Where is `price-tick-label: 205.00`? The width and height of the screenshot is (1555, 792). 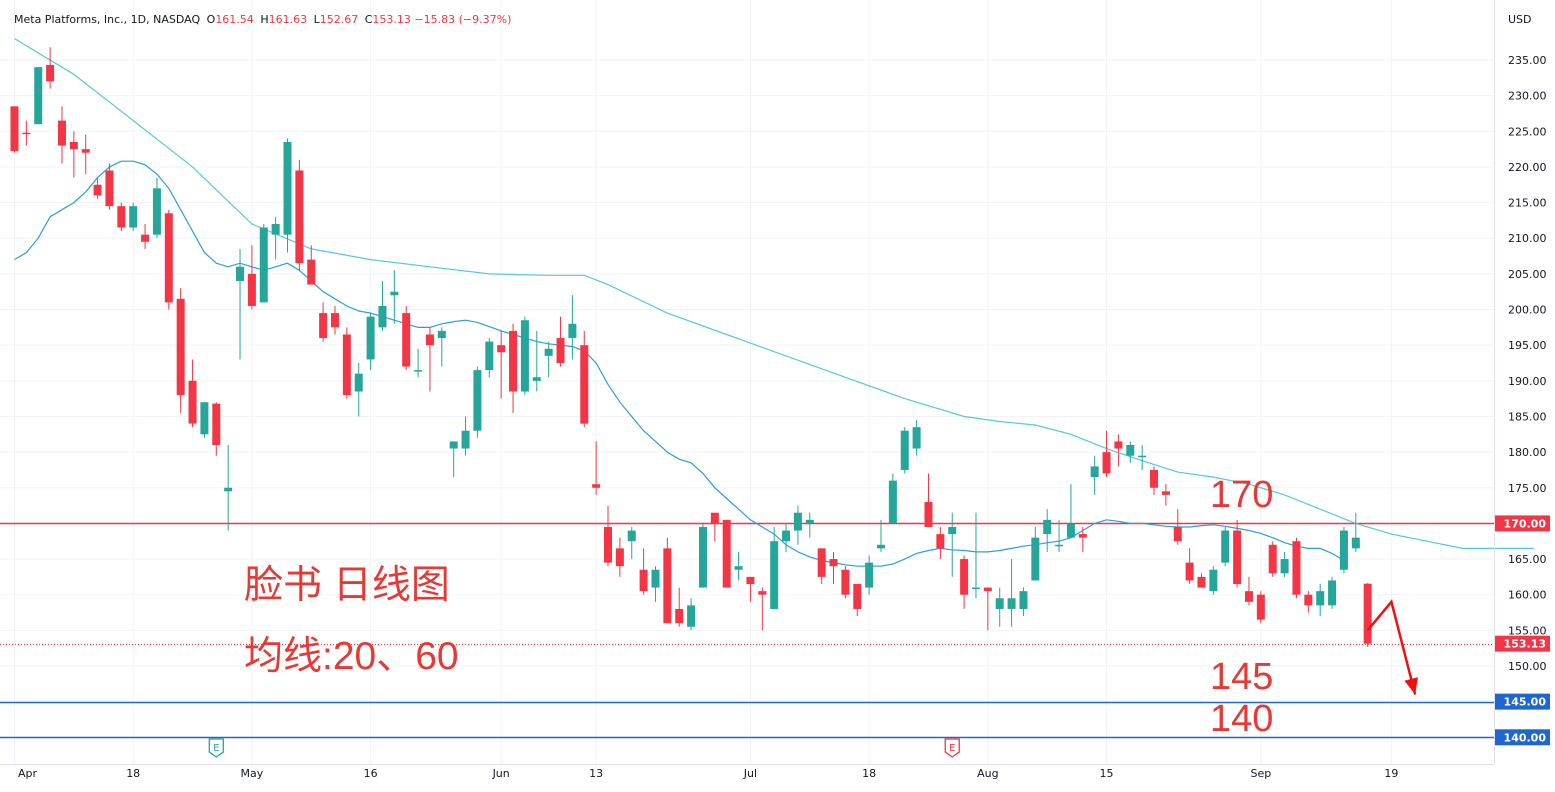
price-tick-label: 205.00 is located at coordinates (1527, 274).